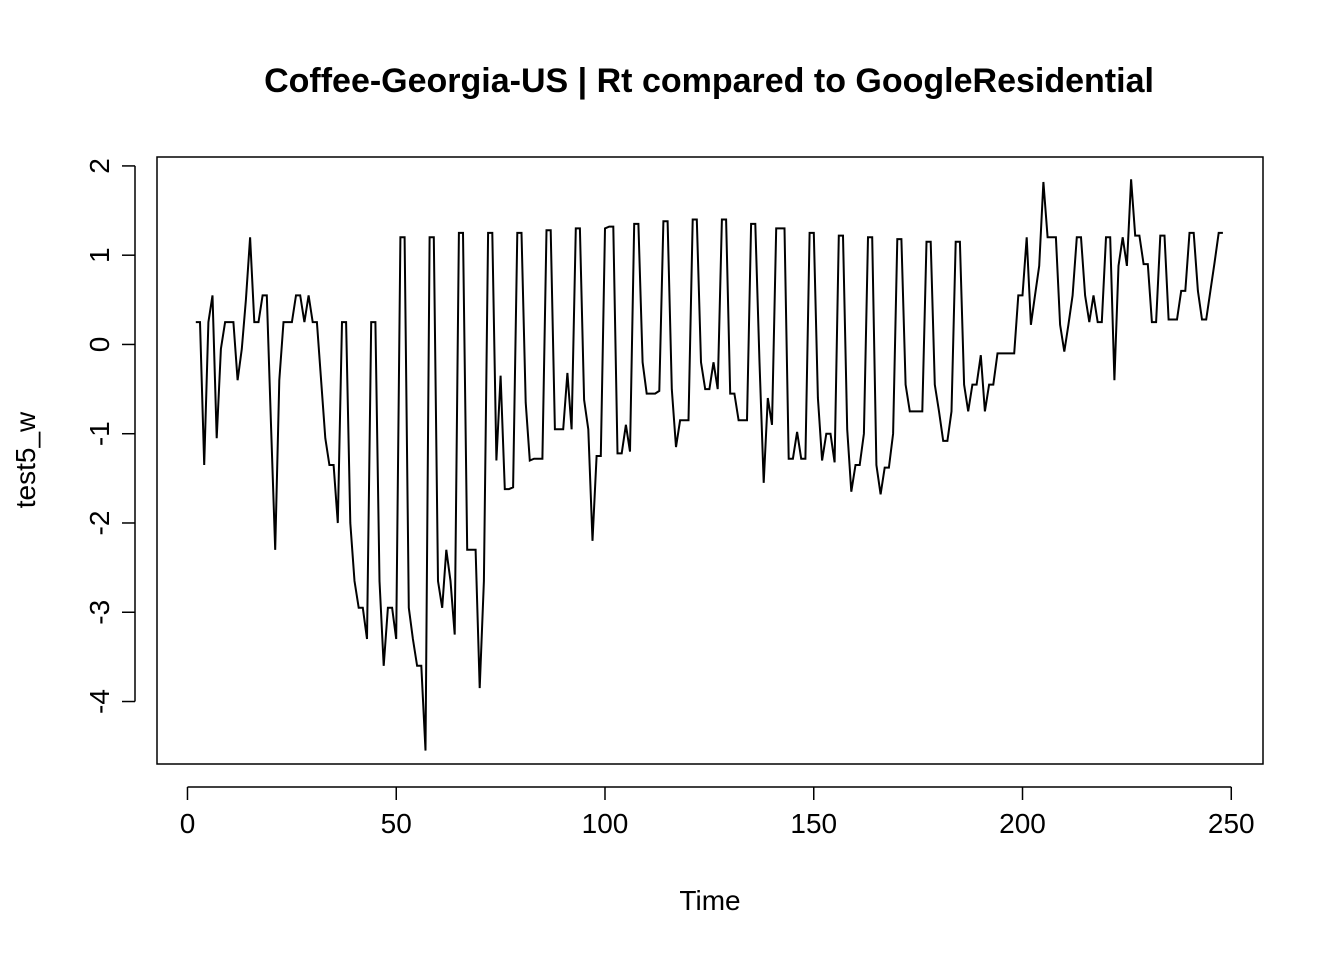 The image size is (1344, 960). I want to click on y-tick-label: 1, so click(99, 255).